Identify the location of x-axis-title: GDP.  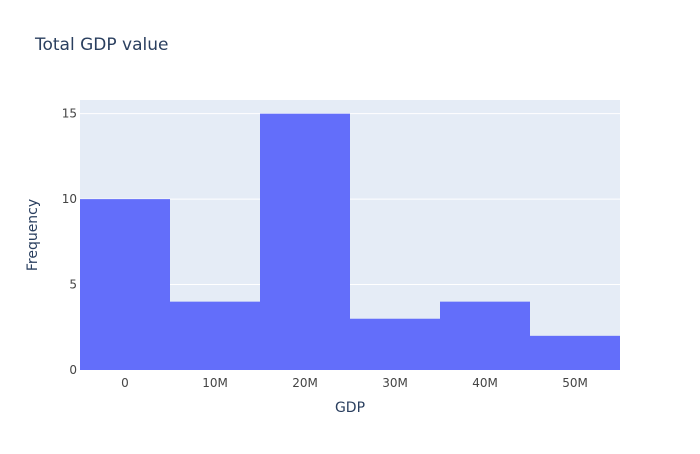
(350, 408).